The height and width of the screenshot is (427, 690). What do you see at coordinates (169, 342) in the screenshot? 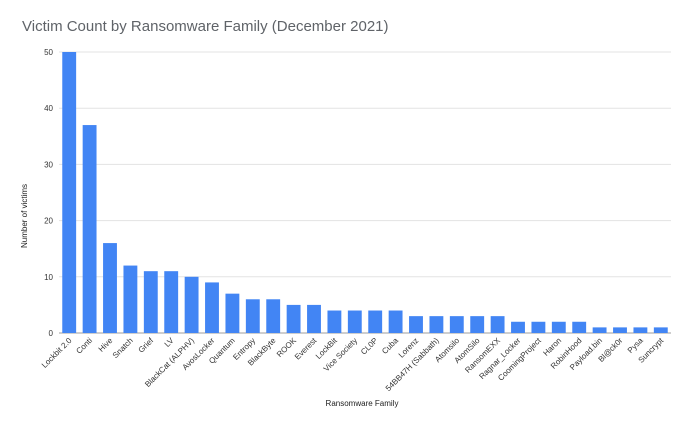
I see `x-tick-label: LV` at bounding box center [169, 342].